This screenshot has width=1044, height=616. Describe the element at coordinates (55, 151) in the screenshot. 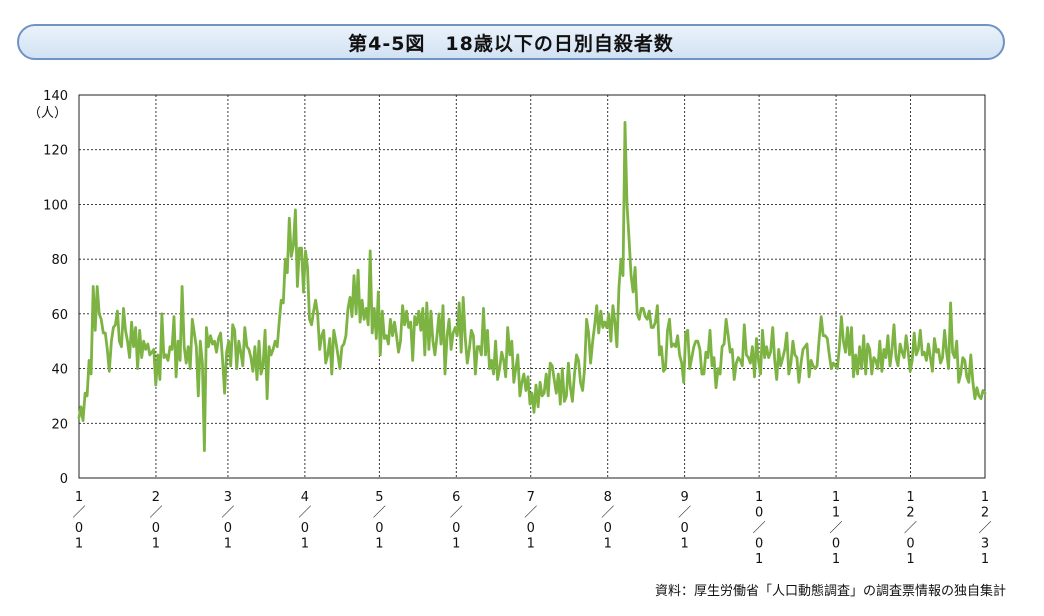

I see `y-tick-label: 120` at that location.